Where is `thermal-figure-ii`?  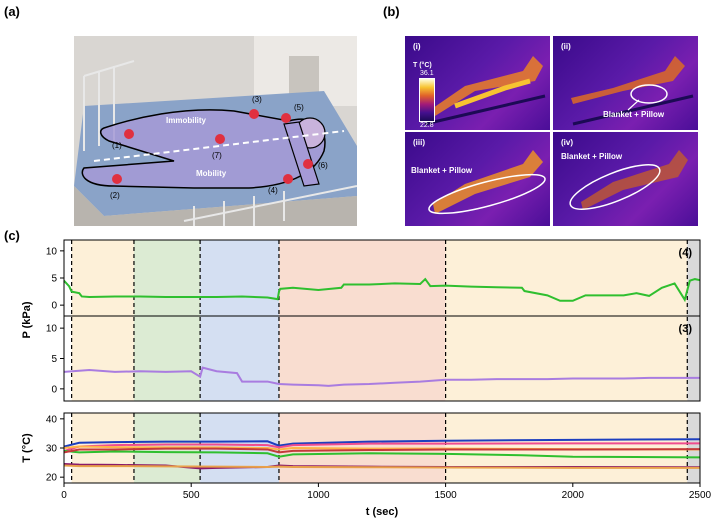
thermal-figure-ii is located at coordinates (632, 91).